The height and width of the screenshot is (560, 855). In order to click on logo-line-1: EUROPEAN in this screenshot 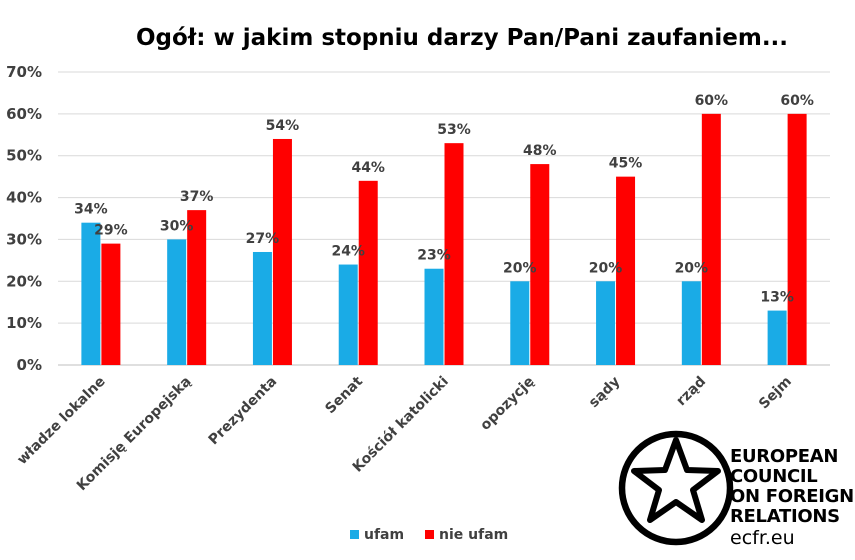, I will do `click(784, 456)`.